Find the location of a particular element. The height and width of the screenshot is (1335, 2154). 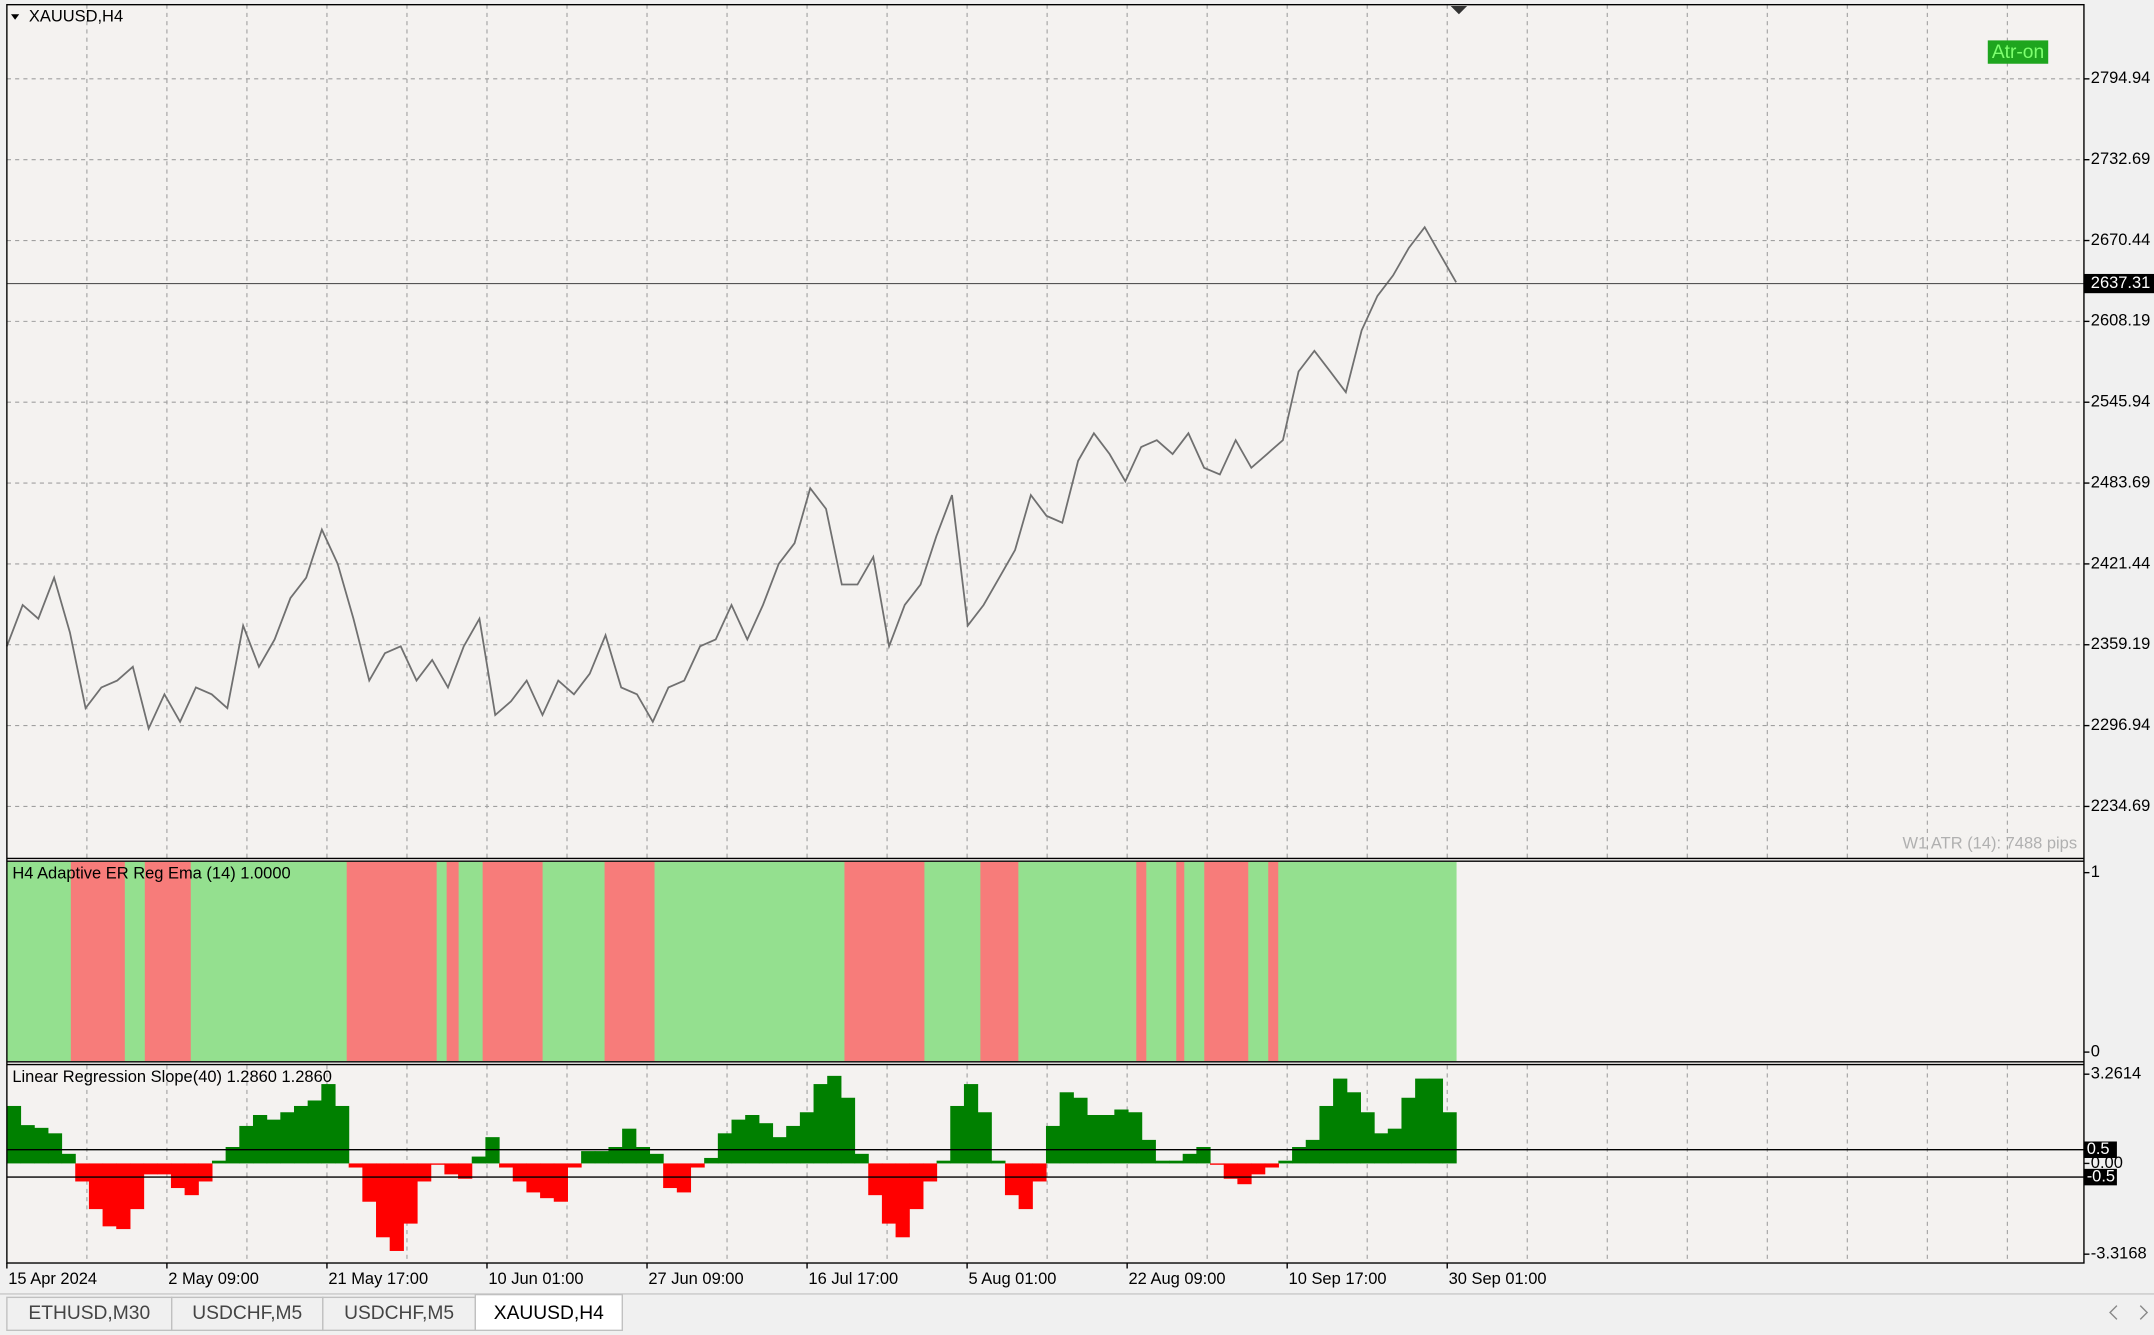

atr-button-label: Atr-on is located at coordinates (2018, 52).